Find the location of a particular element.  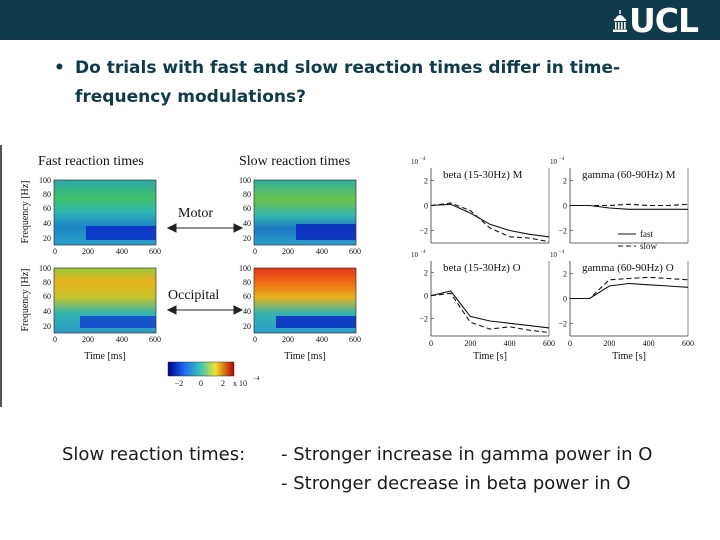

chart-title: beta (15-30Hz) M is located at coordinates (483, 175).